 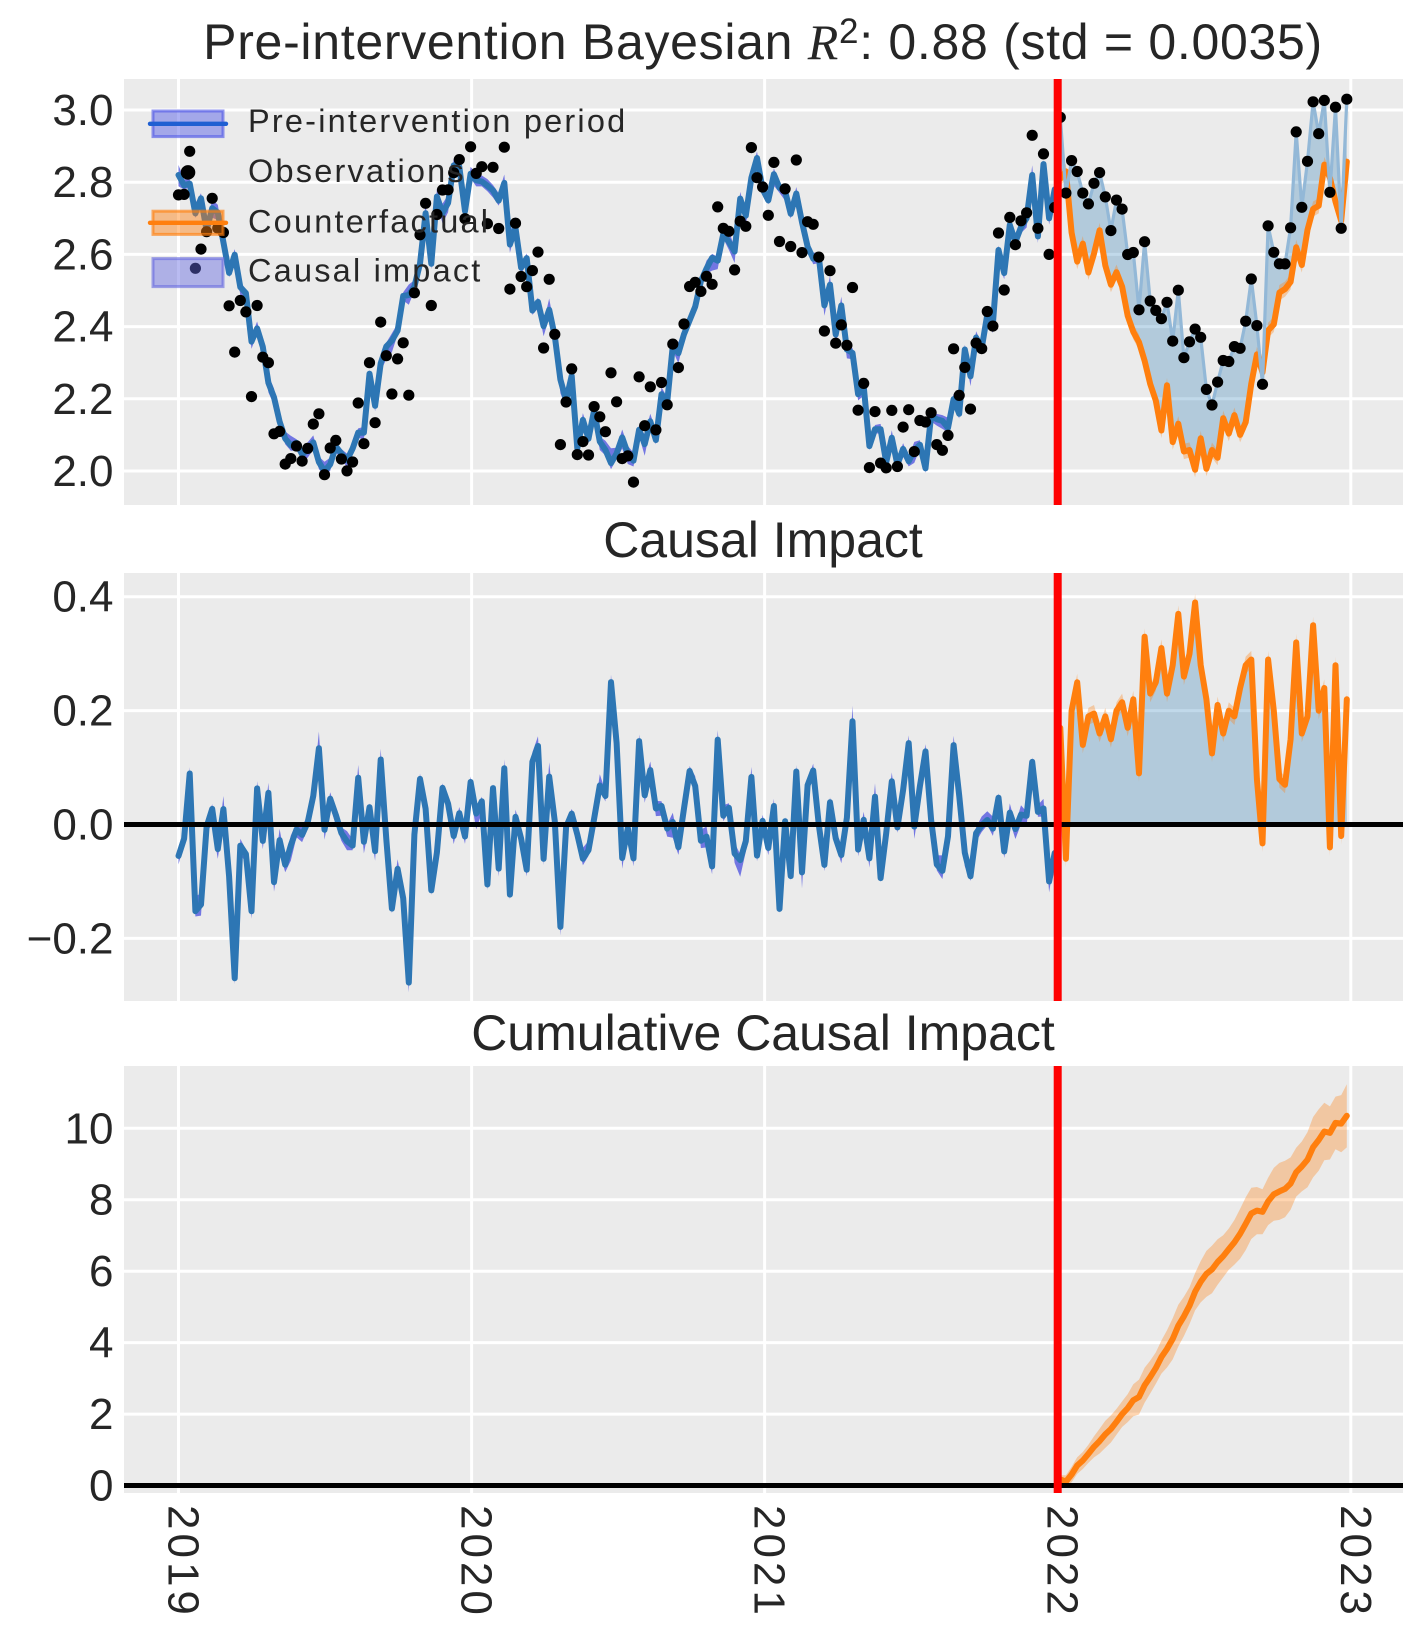 I want to click on svg-text: 0.4, so click(x=82, y=597).